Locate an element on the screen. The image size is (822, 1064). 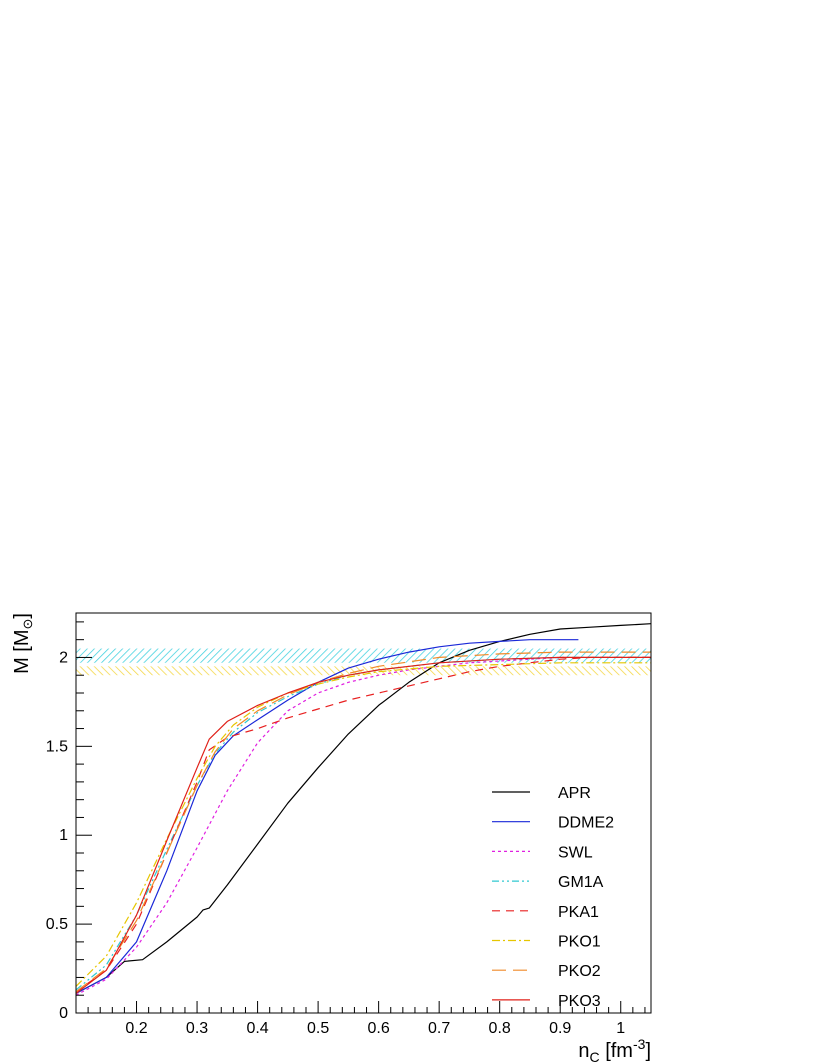
legend-label-pko2: PKO2 is located at coordinates (579, 971).